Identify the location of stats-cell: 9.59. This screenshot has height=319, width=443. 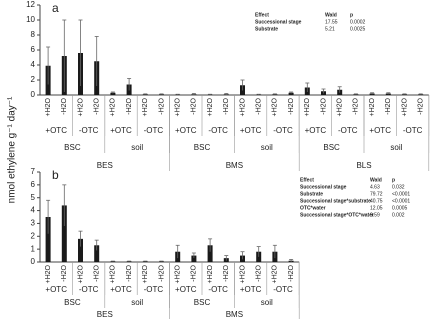
(375, 215).